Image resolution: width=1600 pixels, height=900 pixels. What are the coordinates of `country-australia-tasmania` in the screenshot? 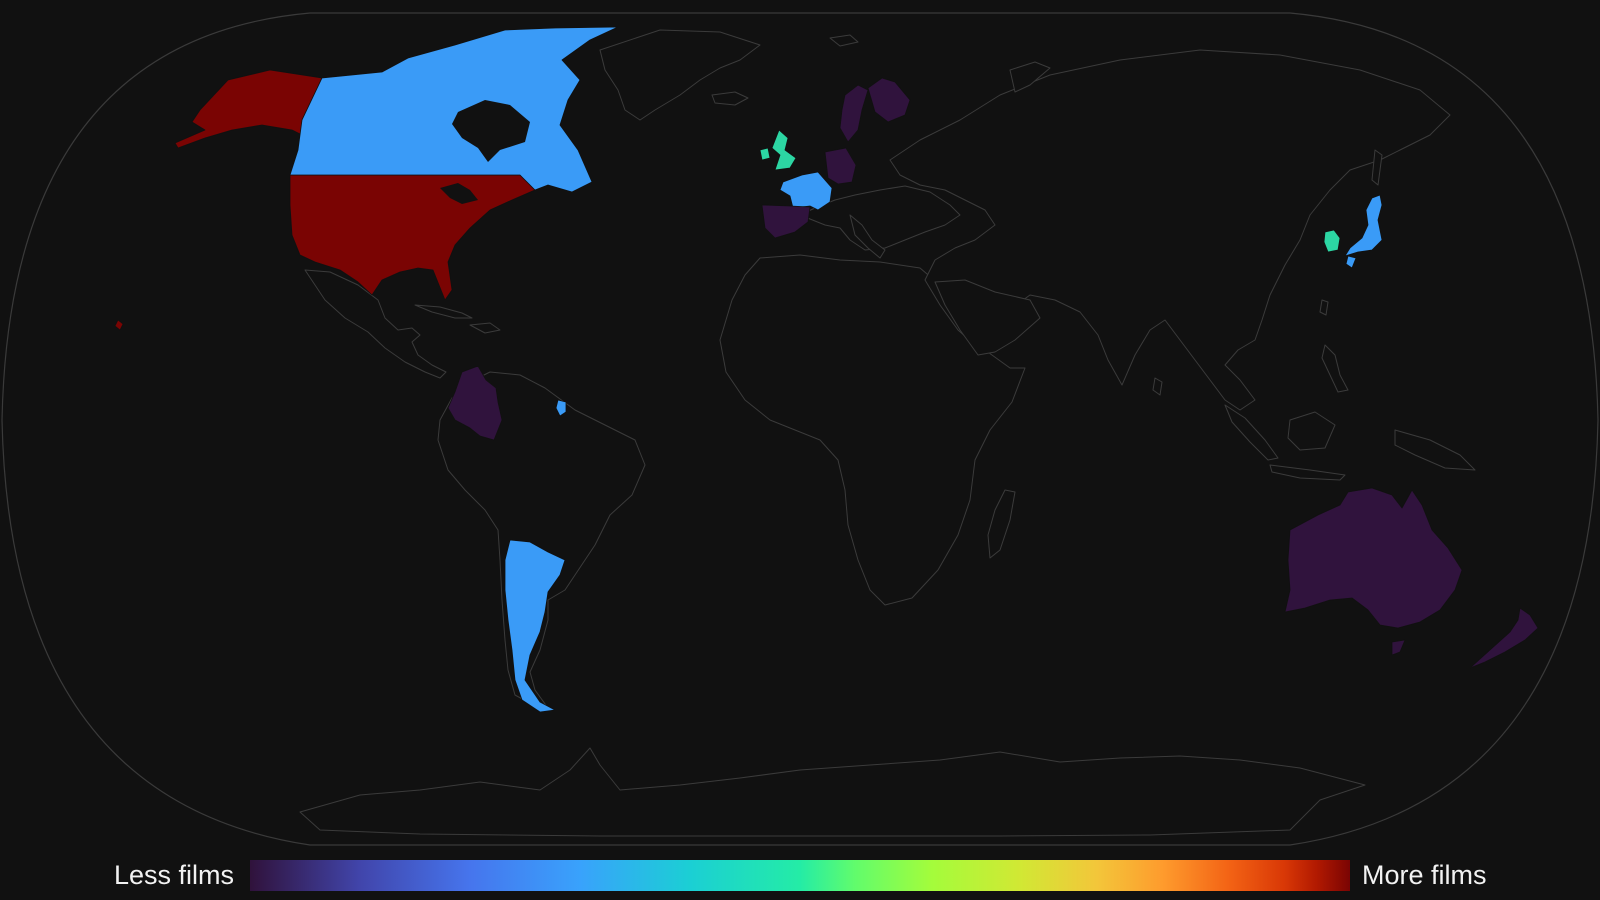 It's located at (1398, 647).